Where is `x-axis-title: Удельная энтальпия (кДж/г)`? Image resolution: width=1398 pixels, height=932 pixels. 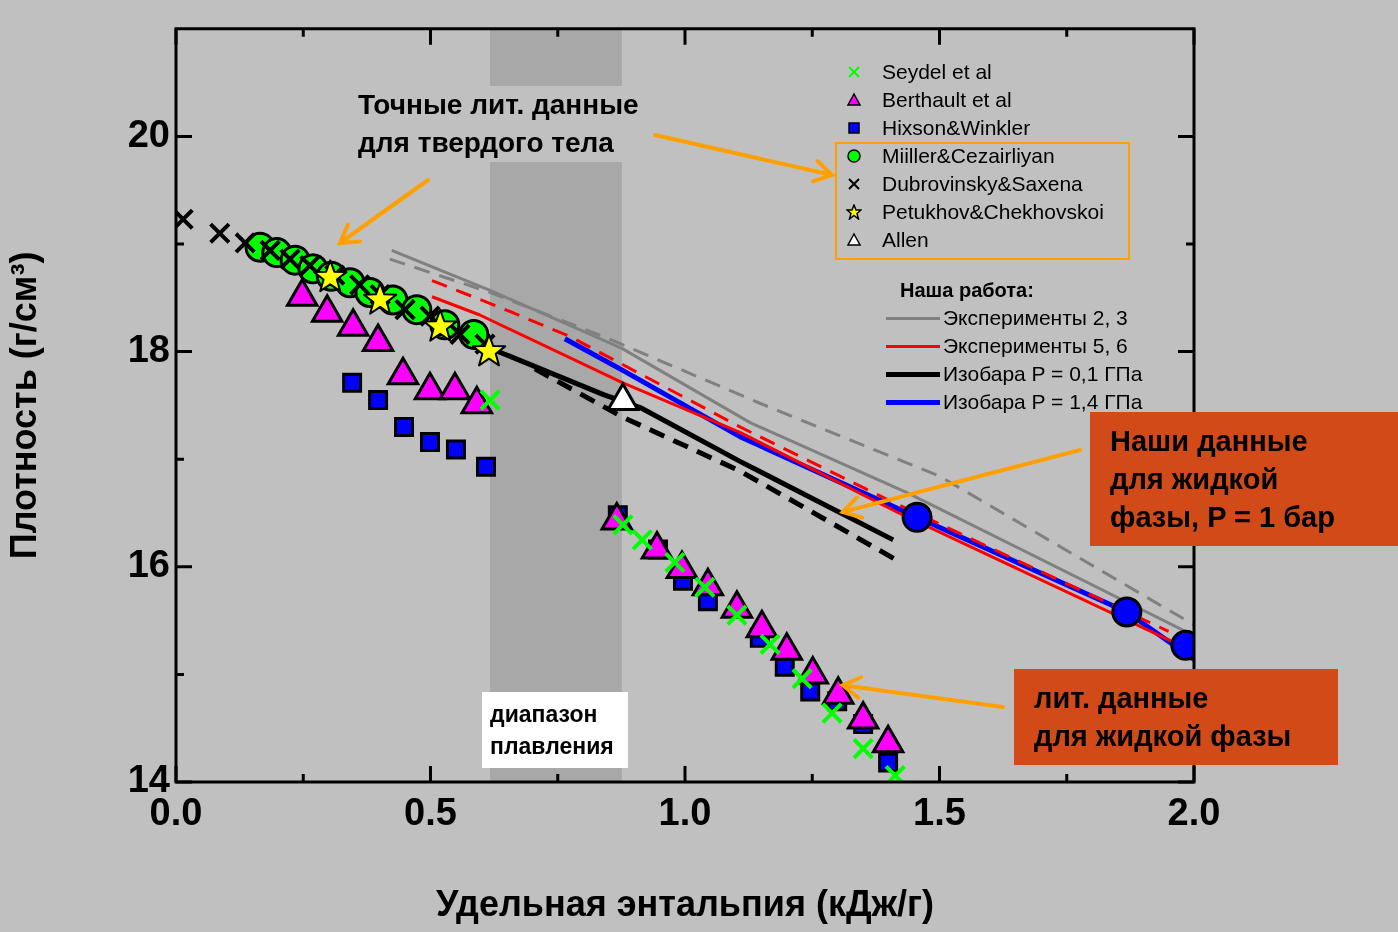
x-axis-title: Удельная энтальпия (кДж/г) is located at coordinates (685, 904).